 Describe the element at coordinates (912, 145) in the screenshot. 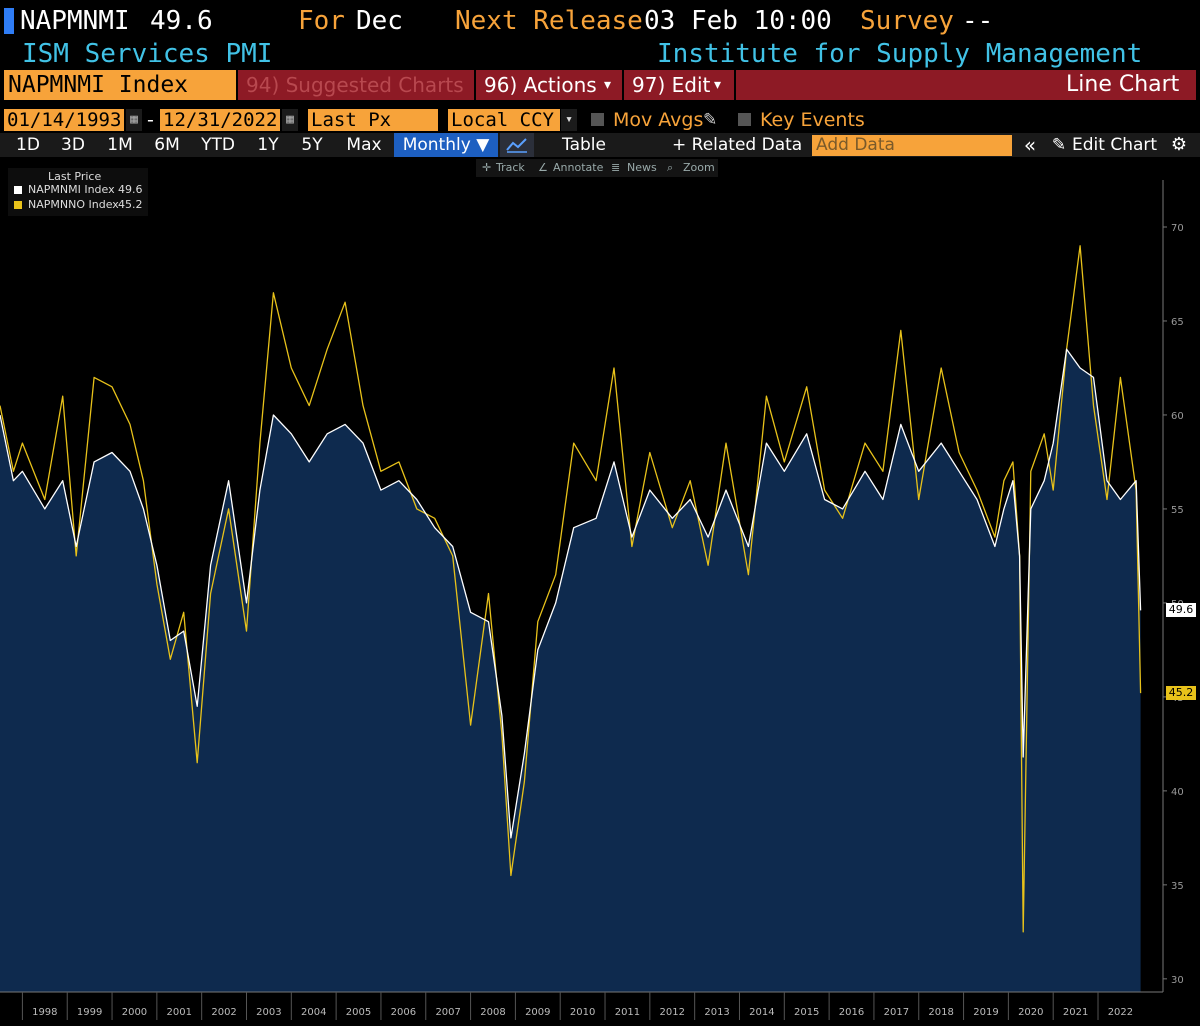

I see `add-data-input: Add Data` at that location.